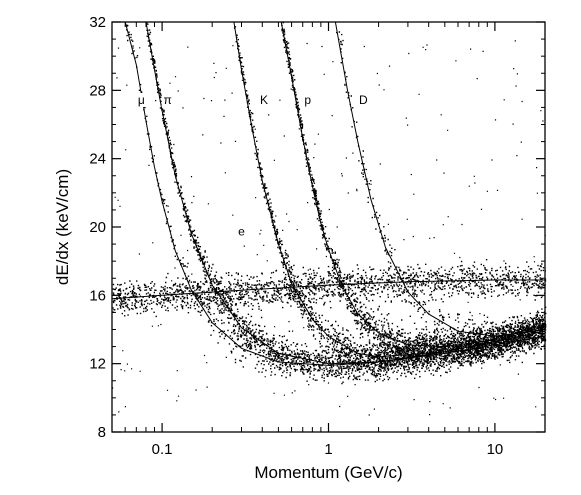  Describe the element at coordinates (97, 90) in the screenshot. I see `y-tick-label: 28` at that location.